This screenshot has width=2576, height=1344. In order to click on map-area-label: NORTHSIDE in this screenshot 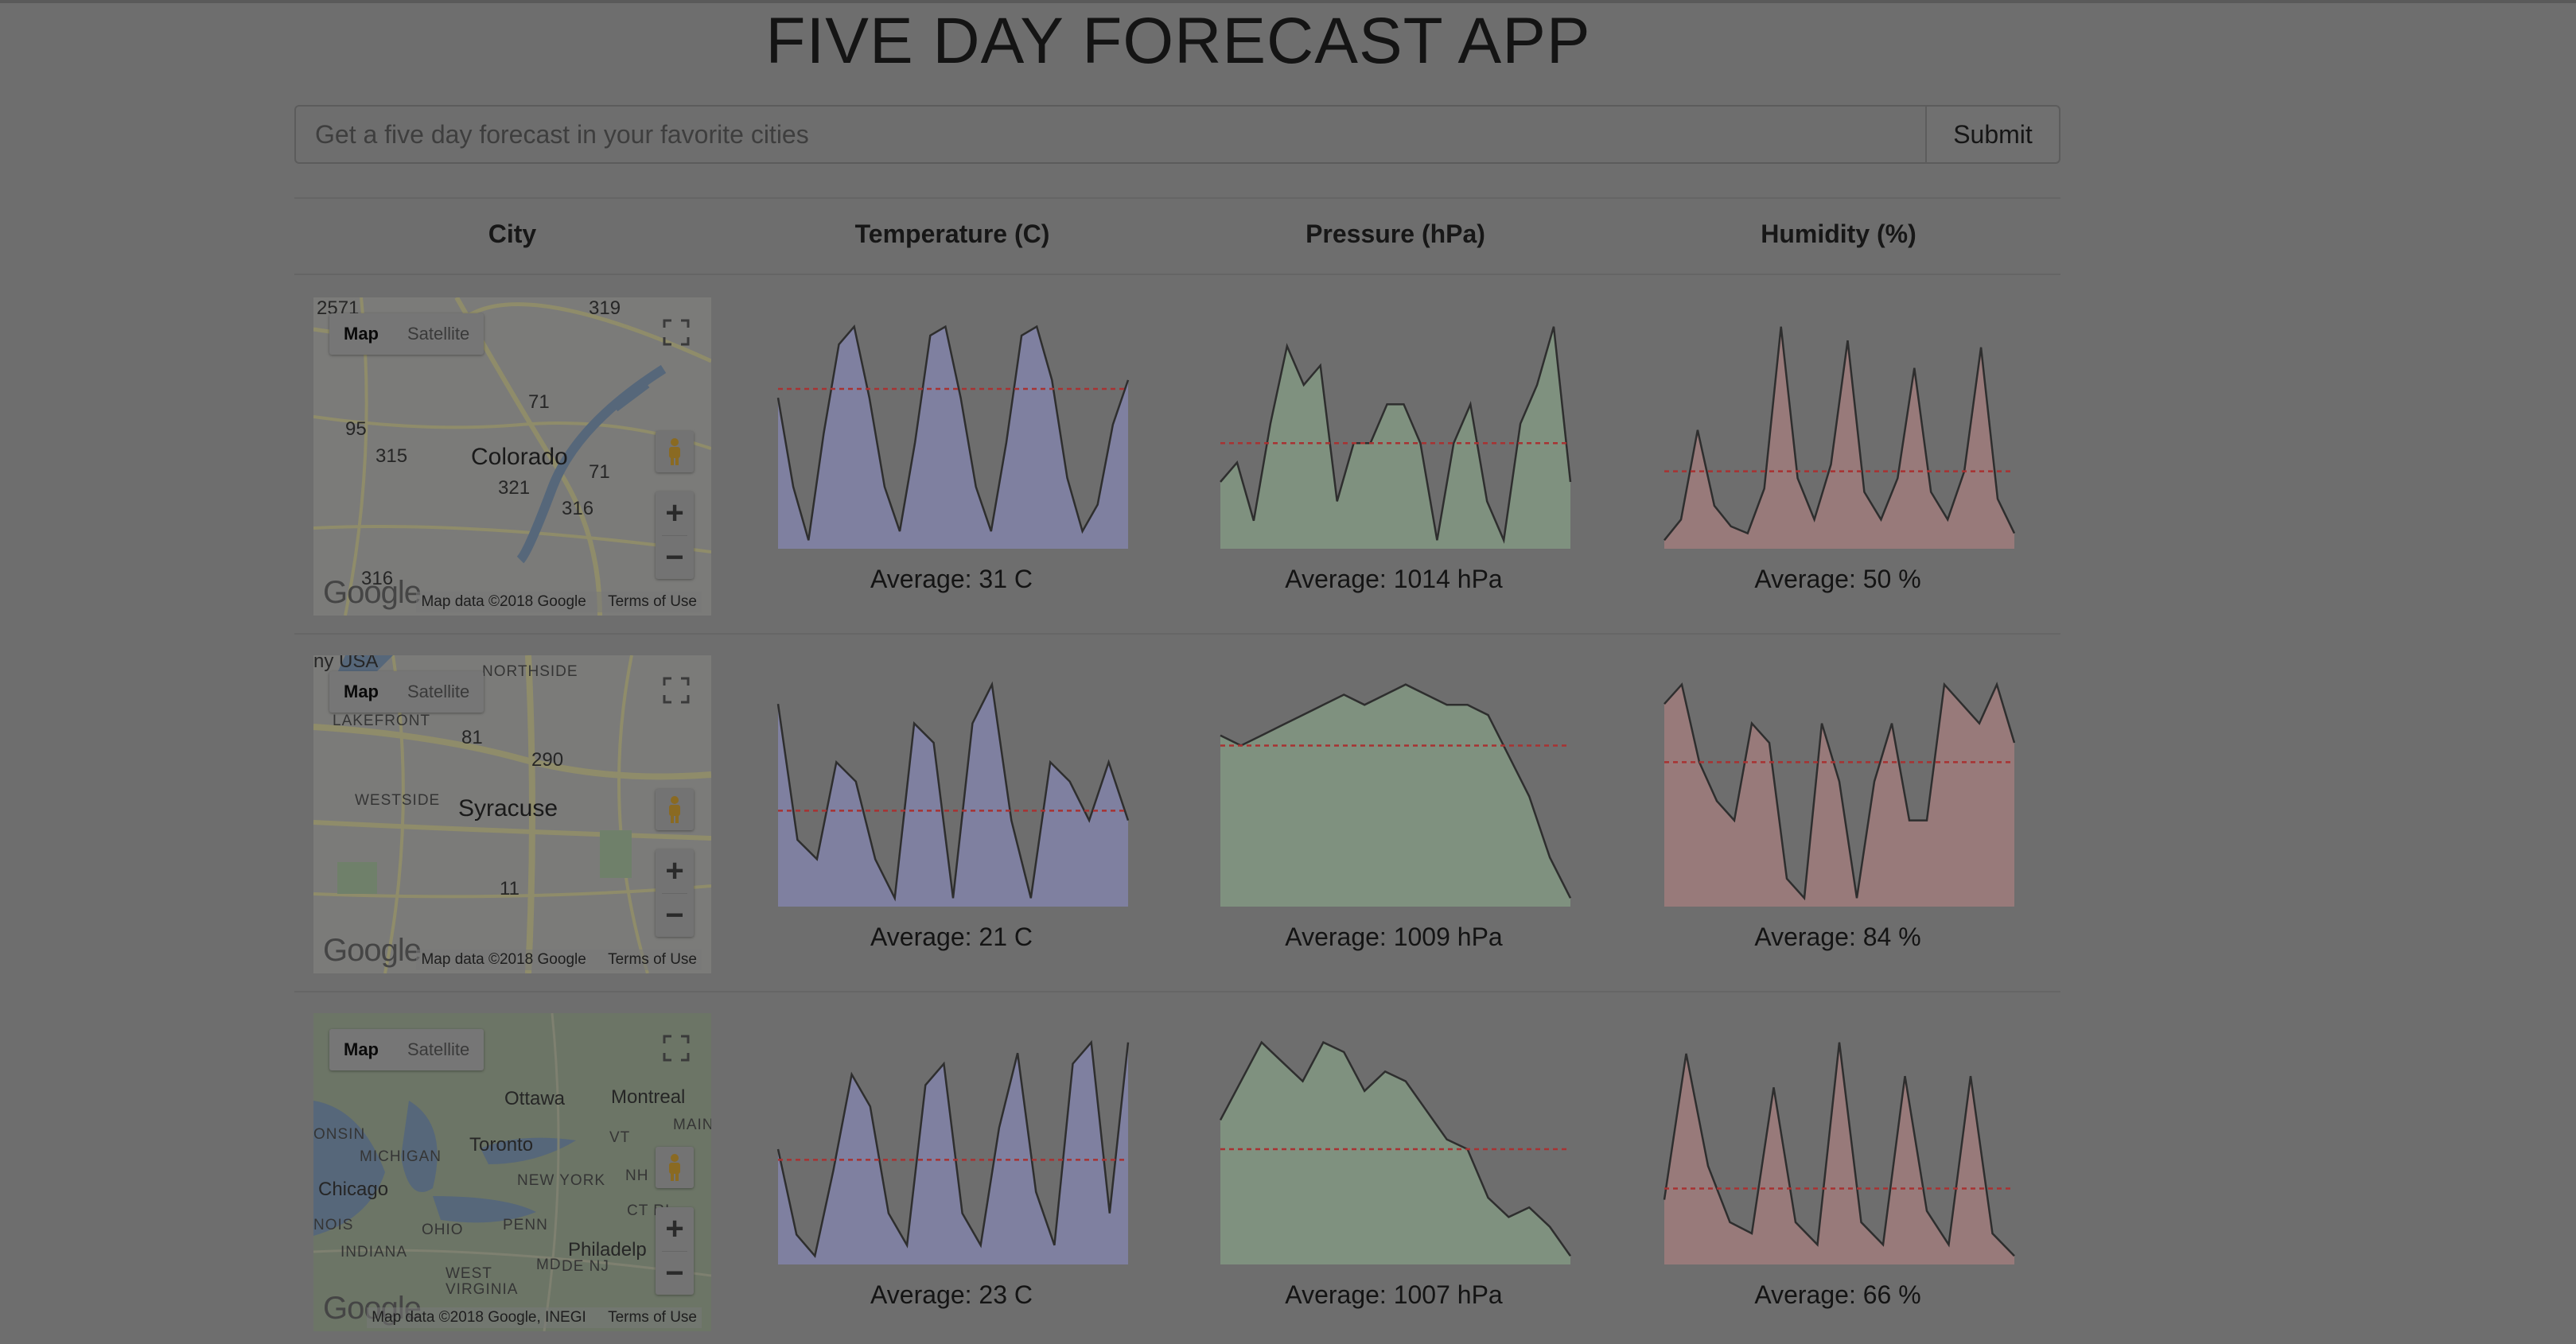, I will do `click(530, 671)`.